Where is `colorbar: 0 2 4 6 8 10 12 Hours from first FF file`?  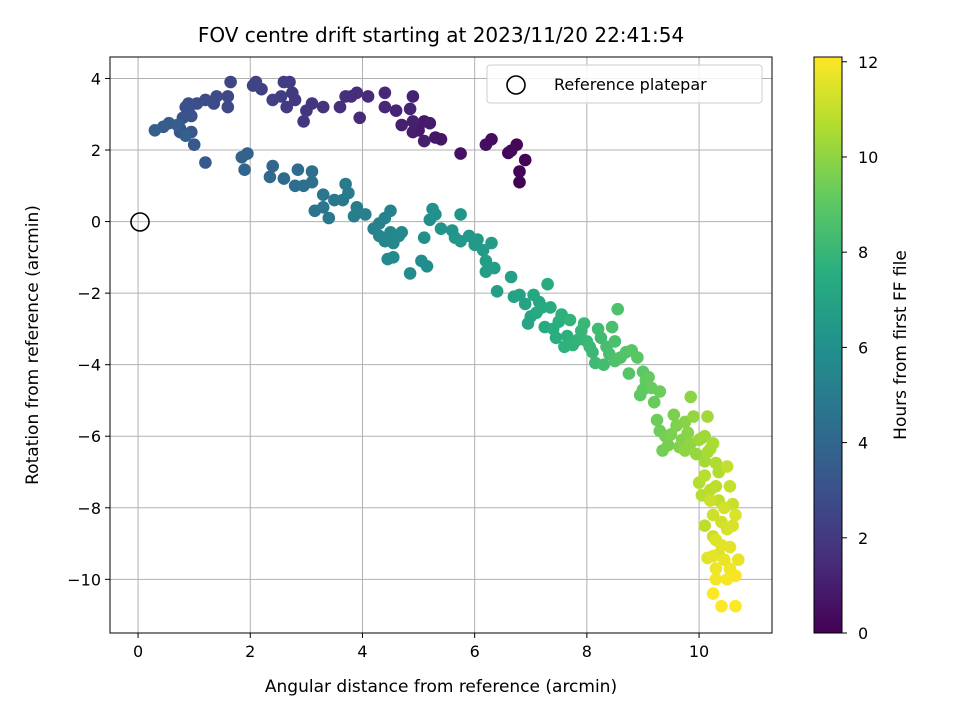
colorbar: 0 2 4 6 8 10 12 Hours from first FF file is located at coordinates (862, 348).